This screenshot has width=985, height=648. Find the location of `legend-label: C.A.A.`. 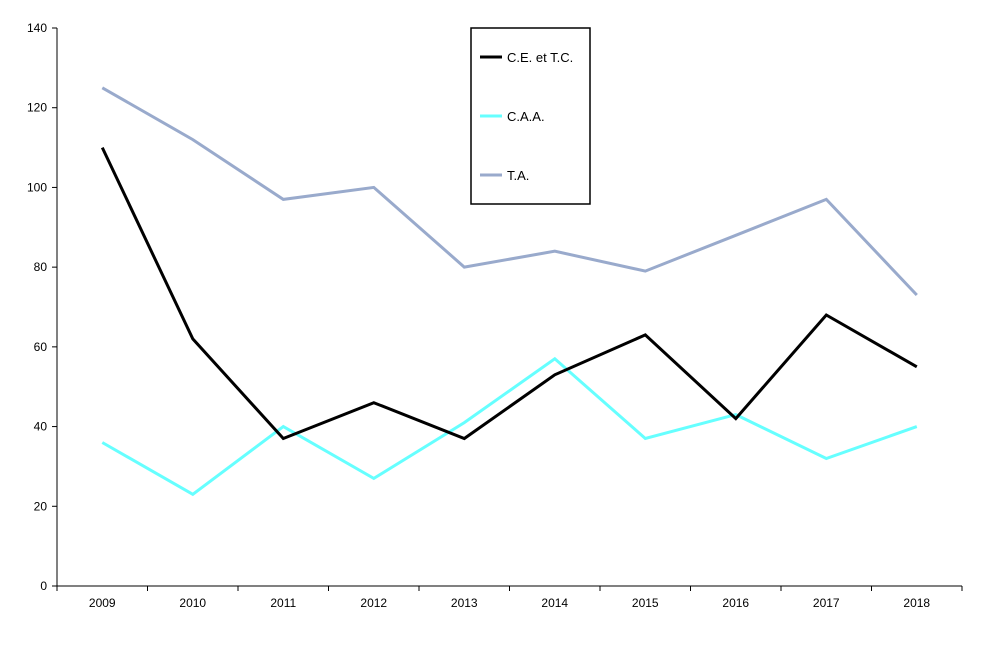

legend-label: C.A.A. is located at coordinates (526, 116).